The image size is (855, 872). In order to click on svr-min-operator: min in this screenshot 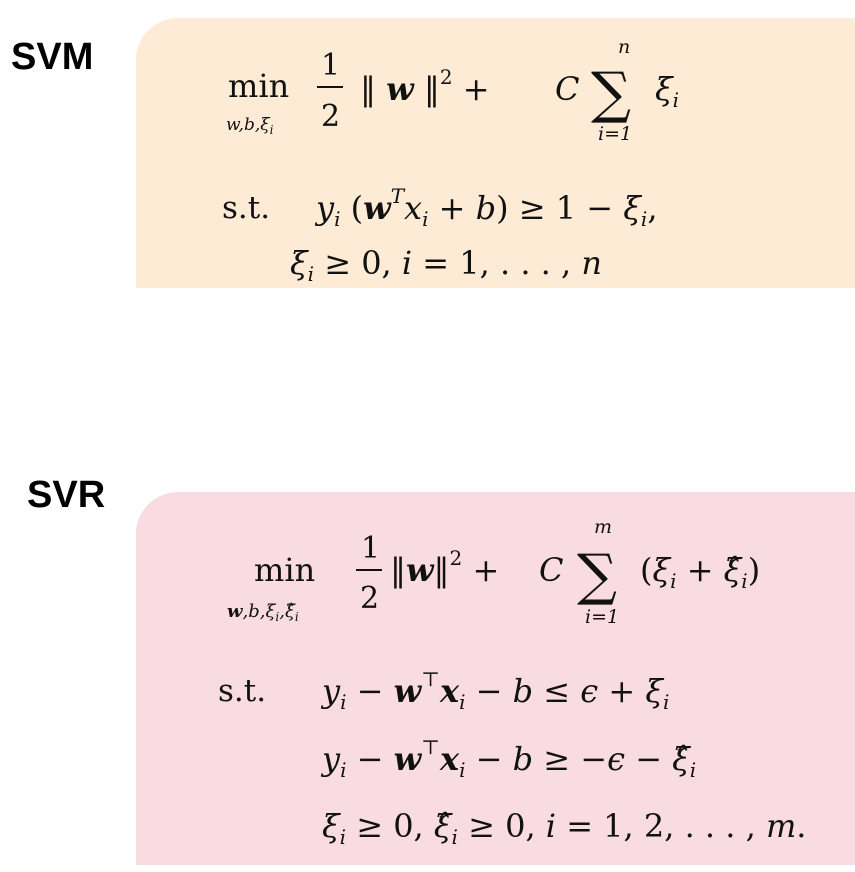, I will do `click(284, 570)`.